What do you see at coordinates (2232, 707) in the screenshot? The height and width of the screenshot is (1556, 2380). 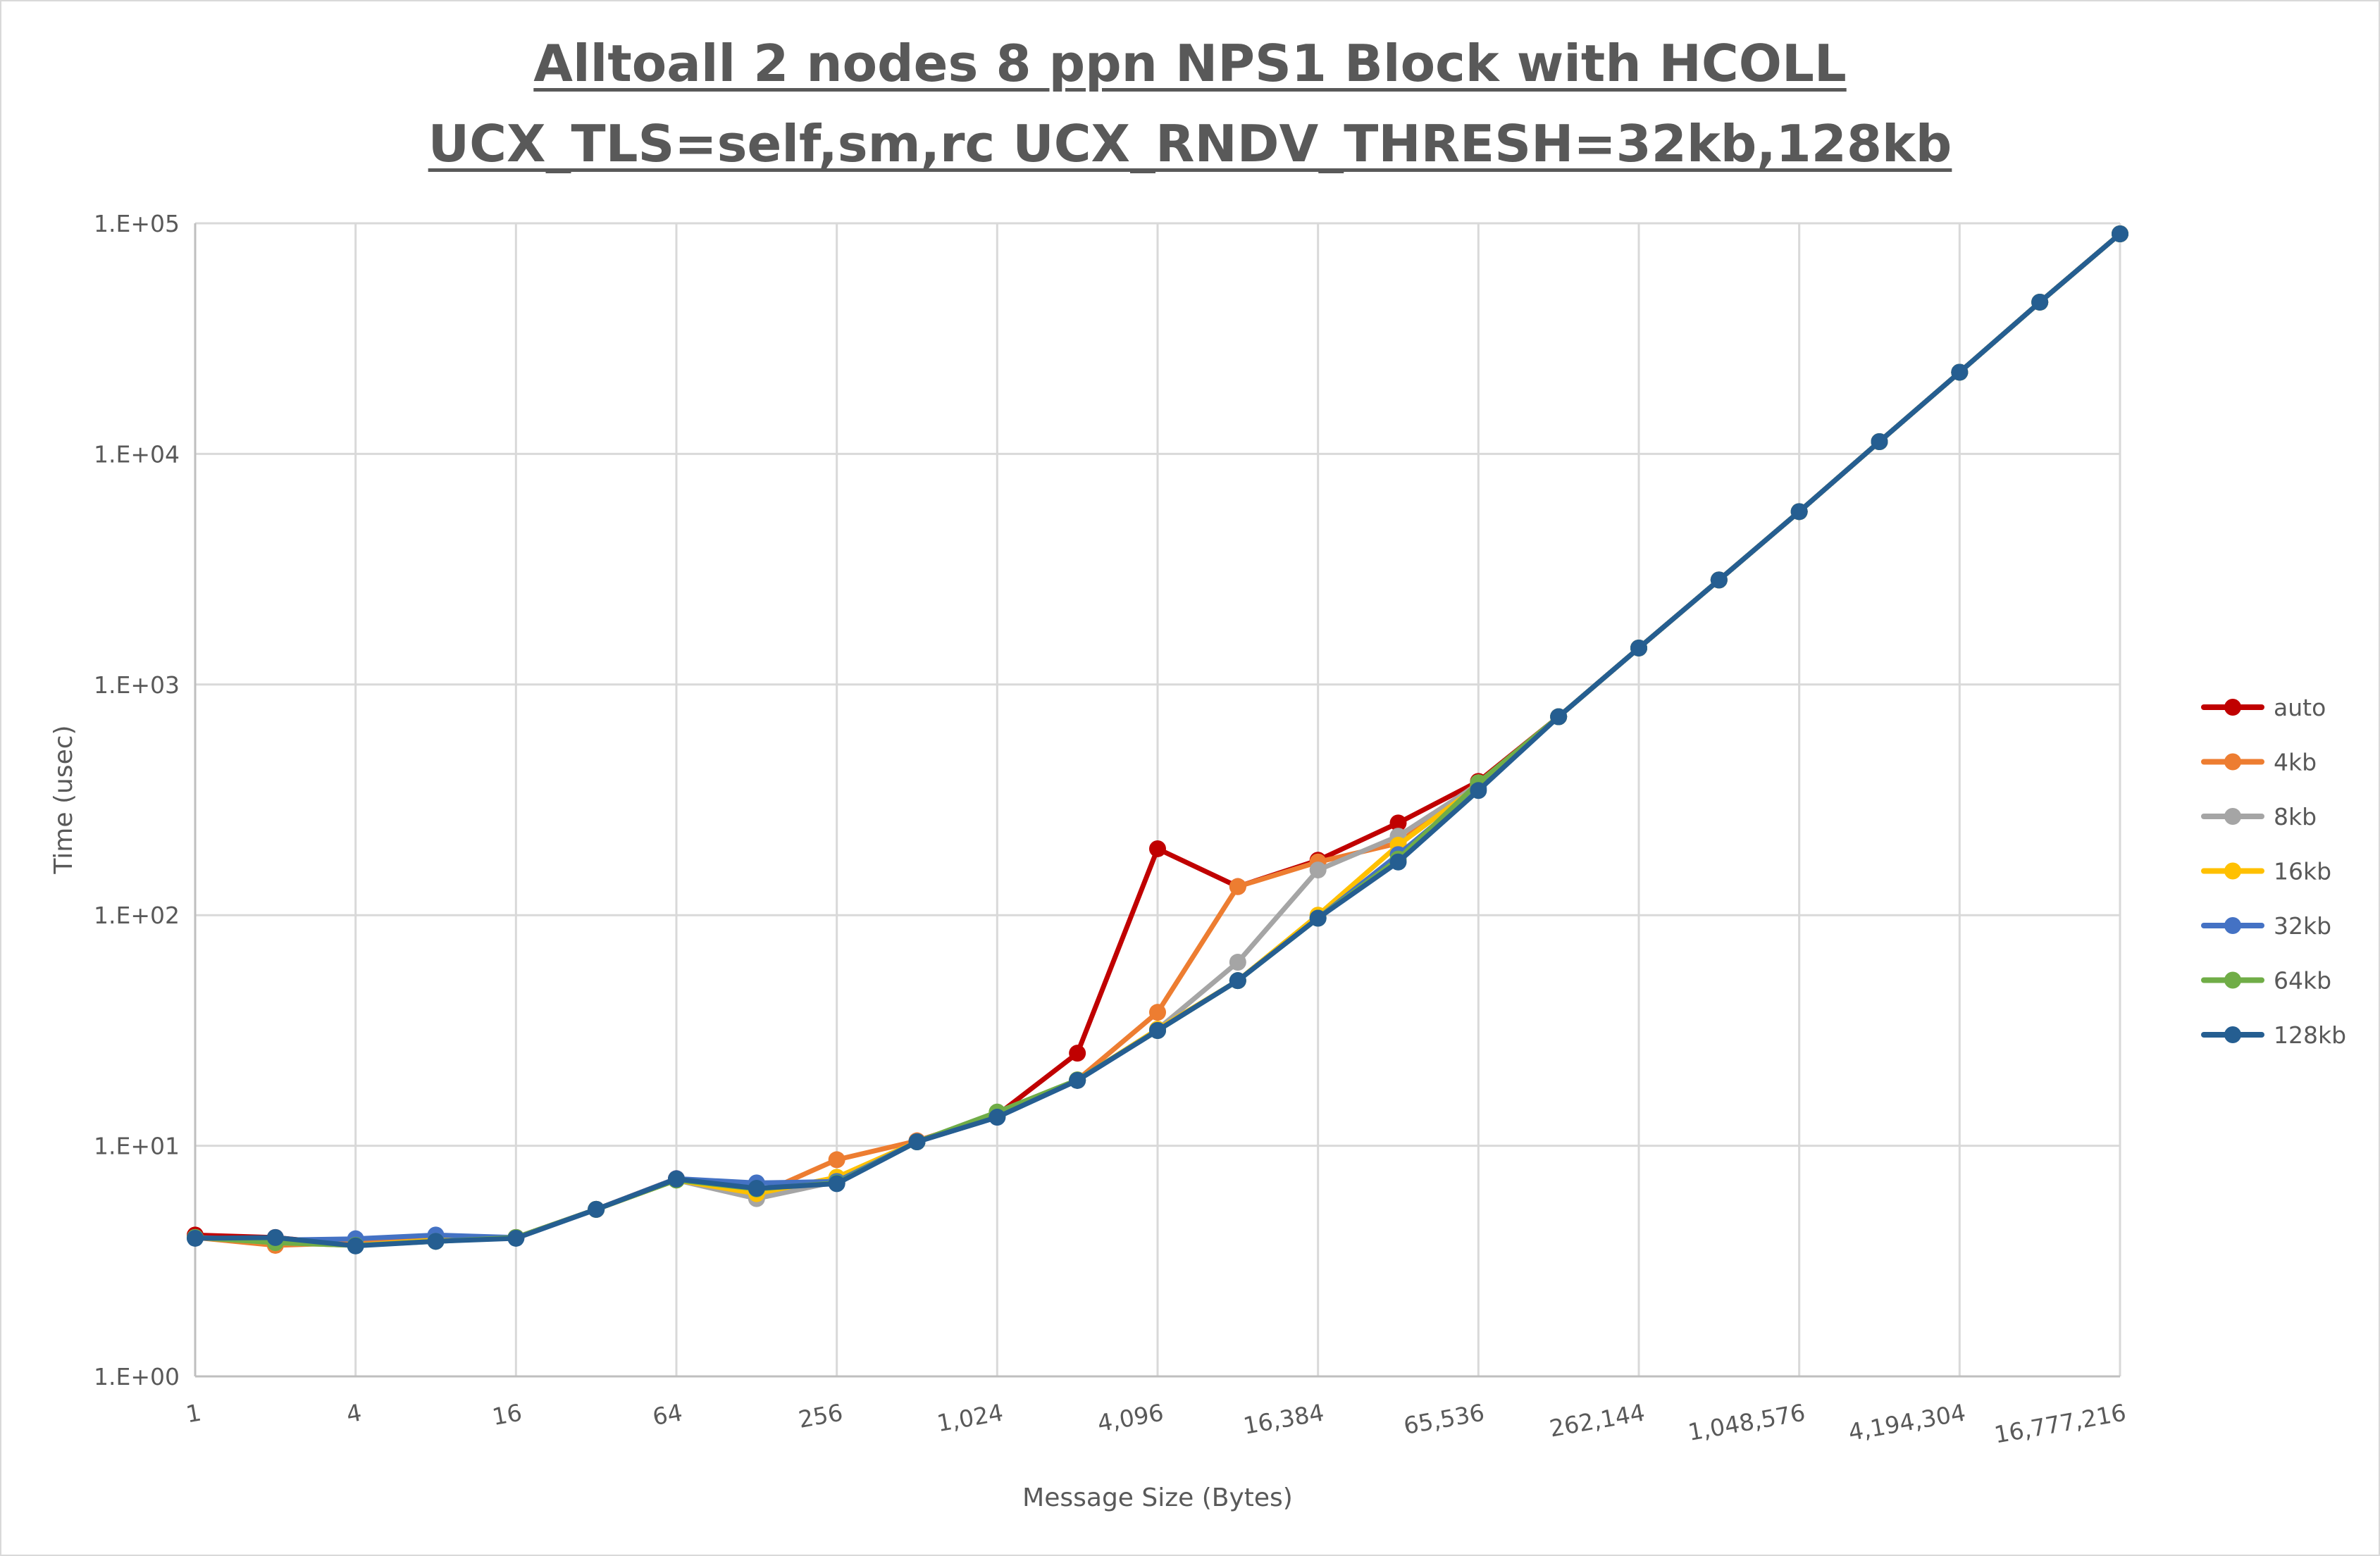 I see `legend-marker-auto` at bounding box center [2232, 707].